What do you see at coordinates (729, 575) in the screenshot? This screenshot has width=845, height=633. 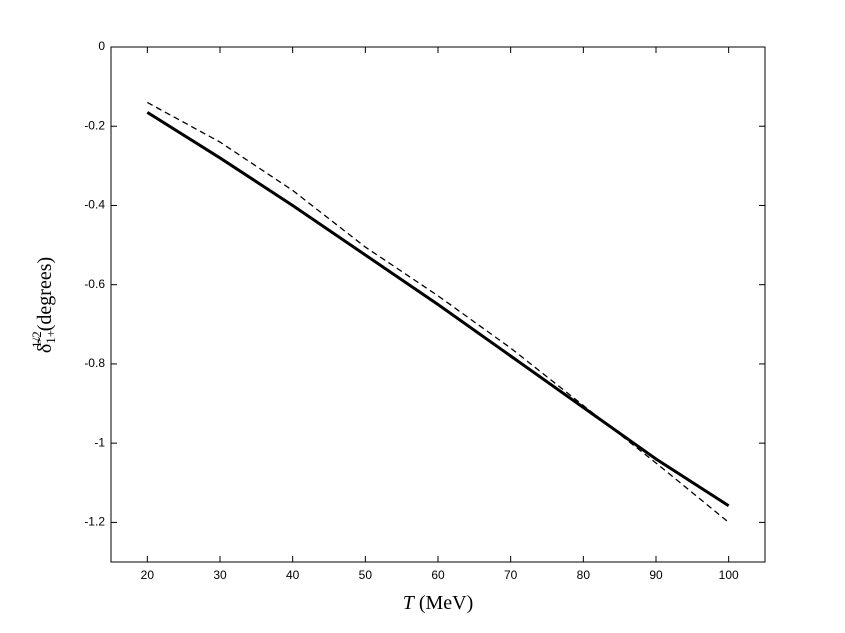 I see `x-tick-label: 100` at bounding box center [729, 575].